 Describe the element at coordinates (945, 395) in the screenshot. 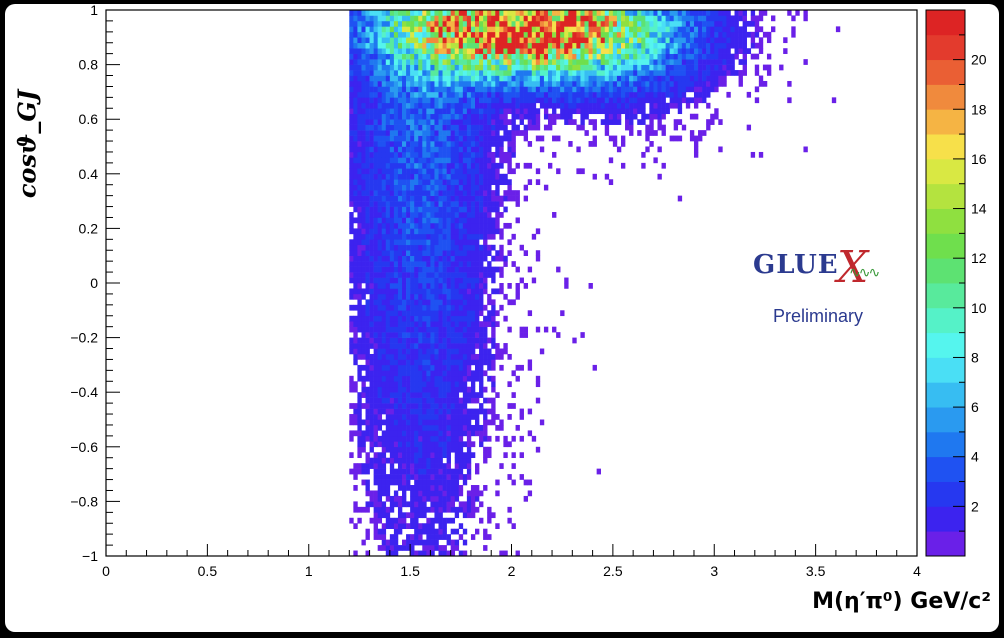

I see `colorbar-segment` at that location.